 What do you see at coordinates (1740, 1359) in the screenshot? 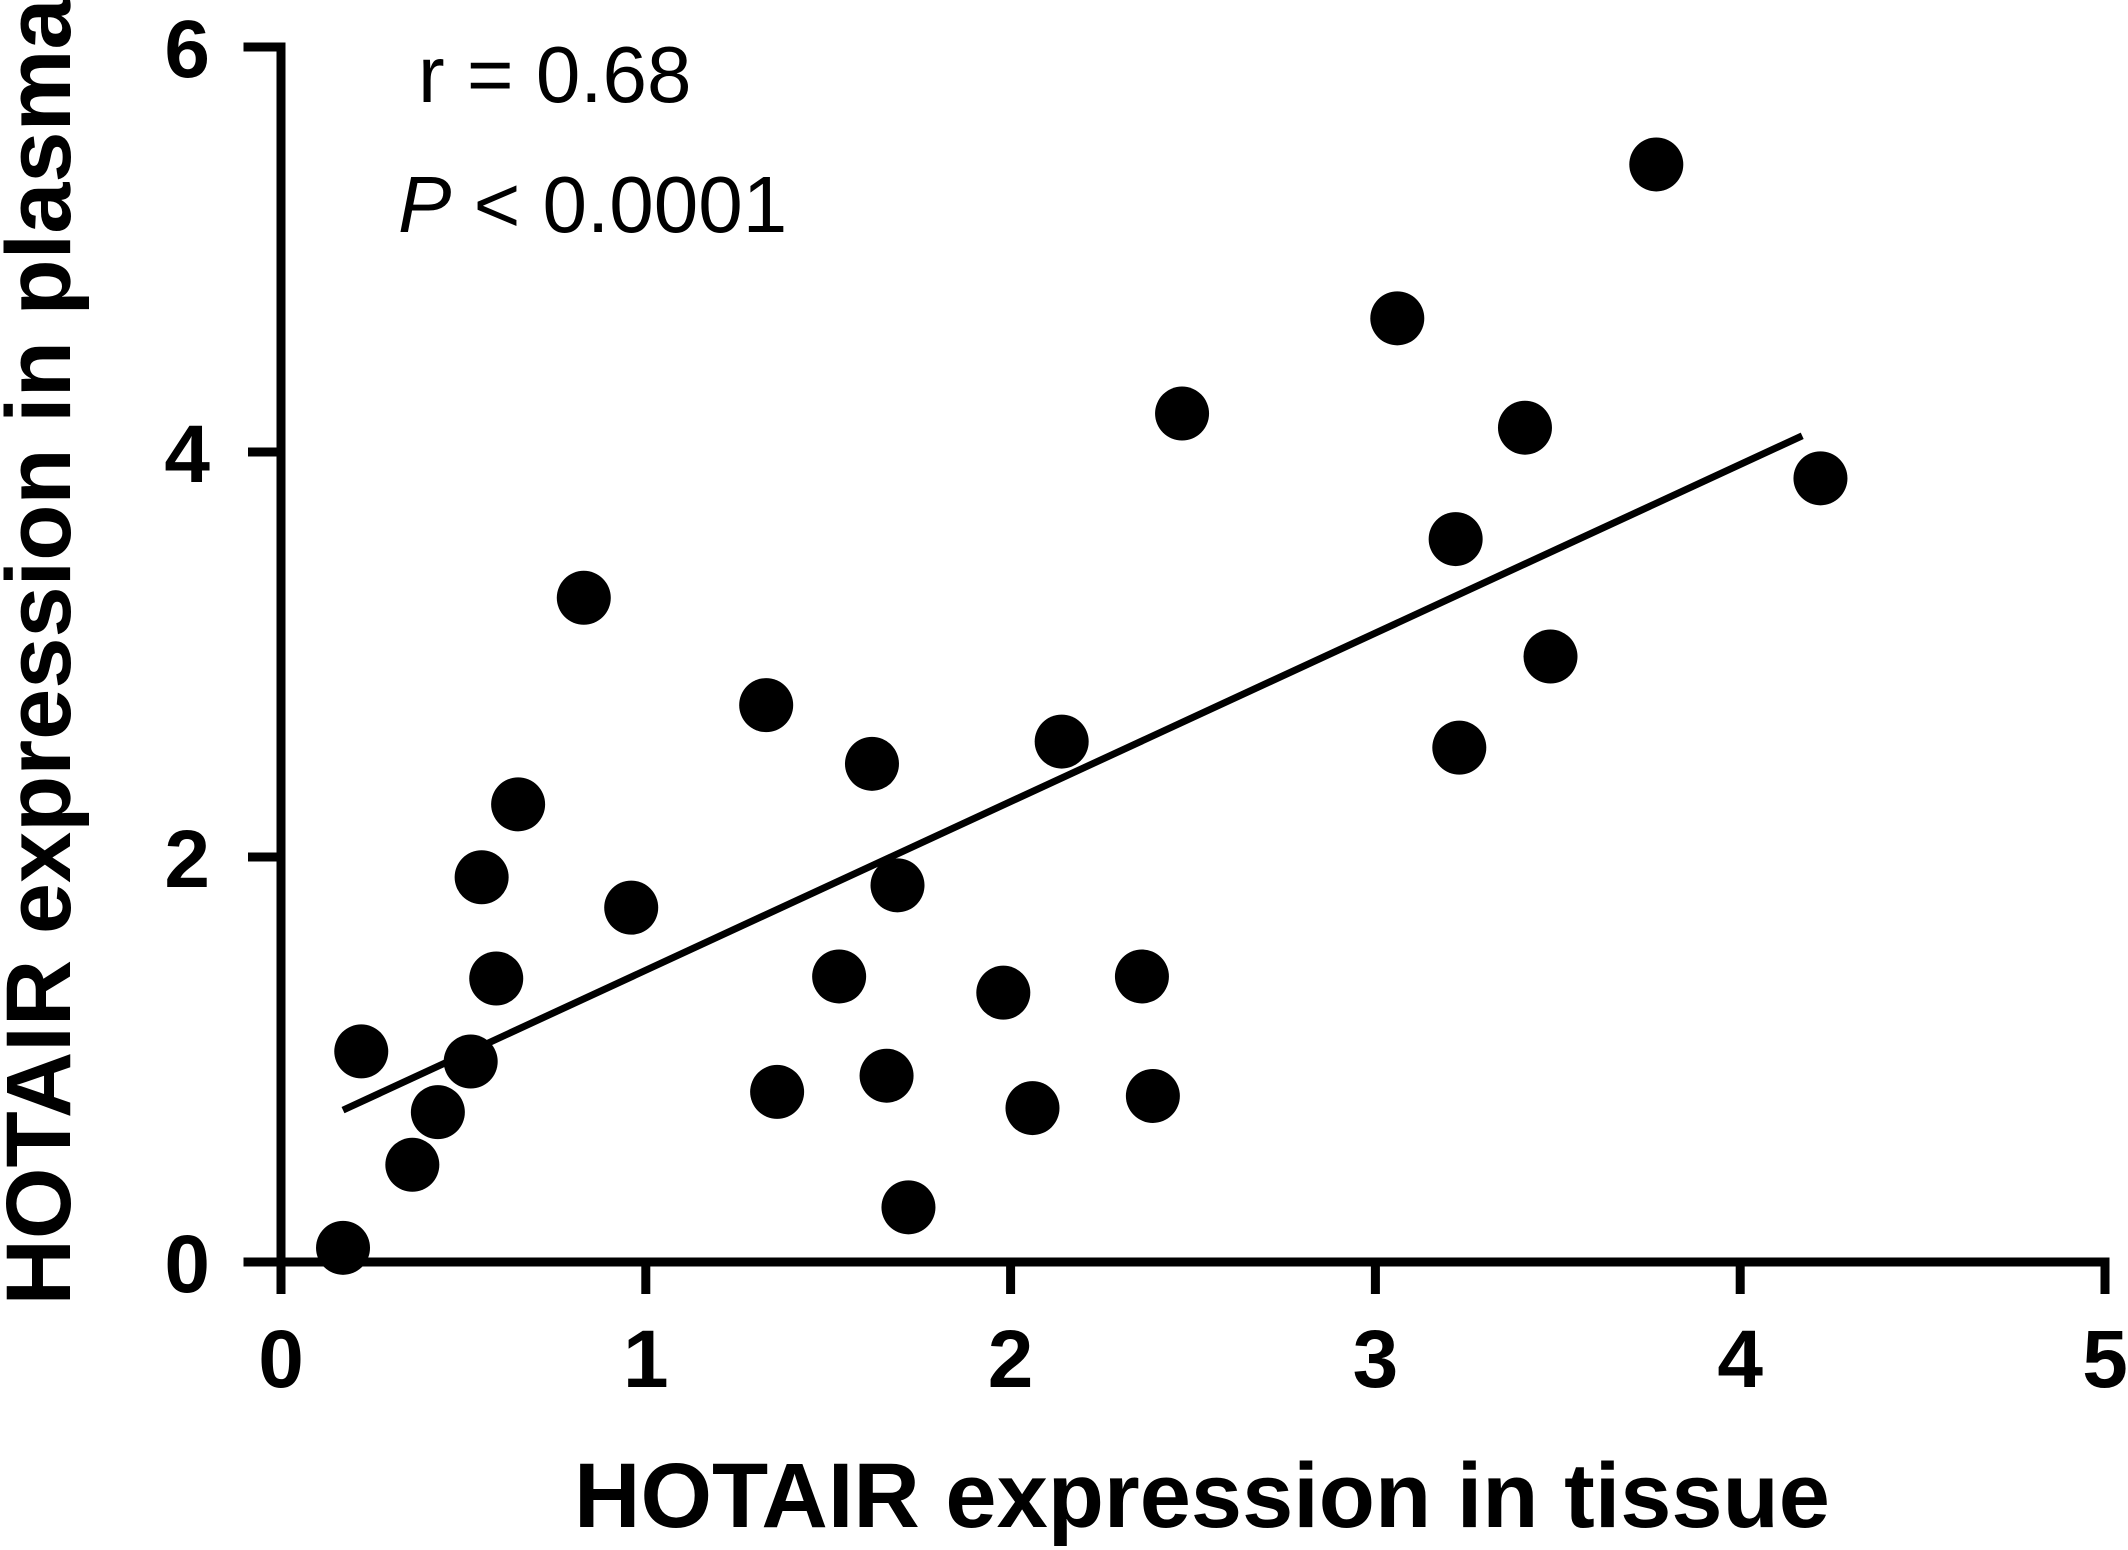
I see `x-tick-label: 4` at bounding box center [1740, 1359].